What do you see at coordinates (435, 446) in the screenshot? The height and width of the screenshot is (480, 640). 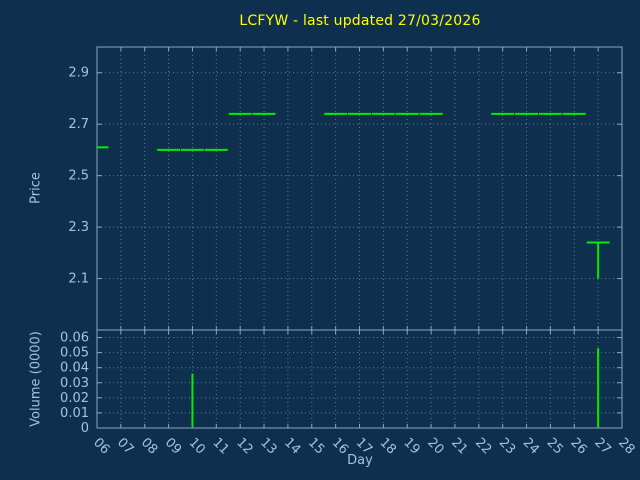 I see `svg-text: 20` at bounding box center [435, 446].